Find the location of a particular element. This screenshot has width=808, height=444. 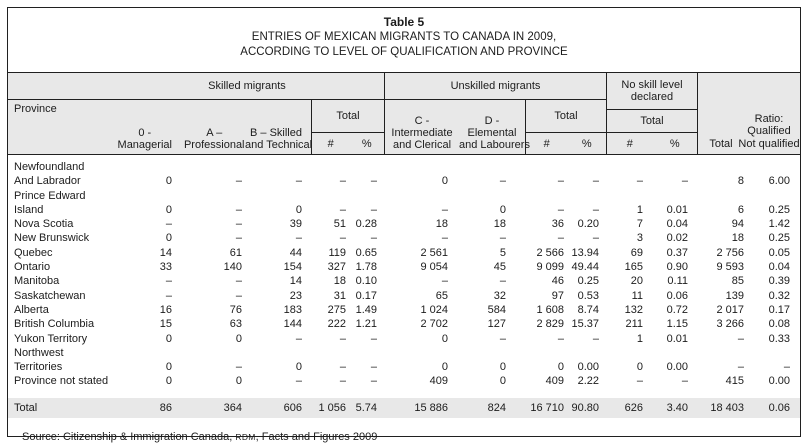

value-cell: 39 is located at coordinates (295, 224).